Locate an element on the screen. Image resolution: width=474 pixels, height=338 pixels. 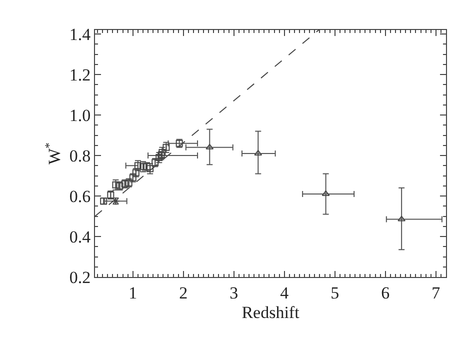
y-tick-label: 1.2 is located at coordinates (80, 74).